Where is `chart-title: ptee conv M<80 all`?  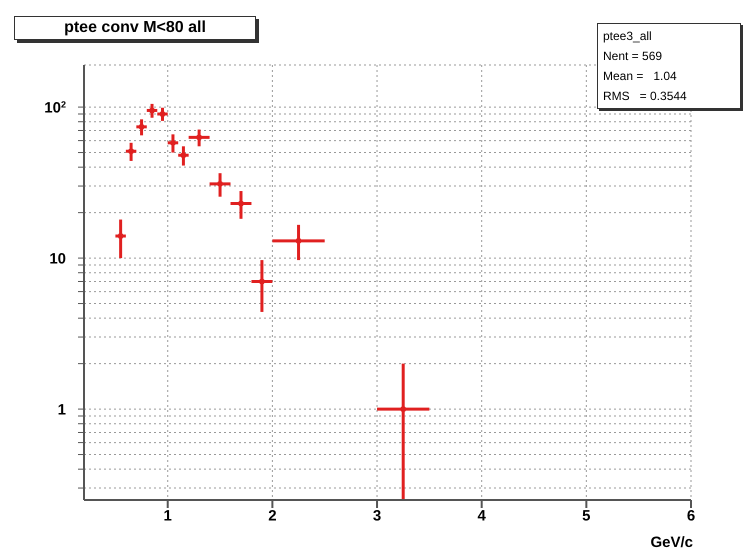
chart-title: ptee conv M<80 all is located at coordinates (135, 28).